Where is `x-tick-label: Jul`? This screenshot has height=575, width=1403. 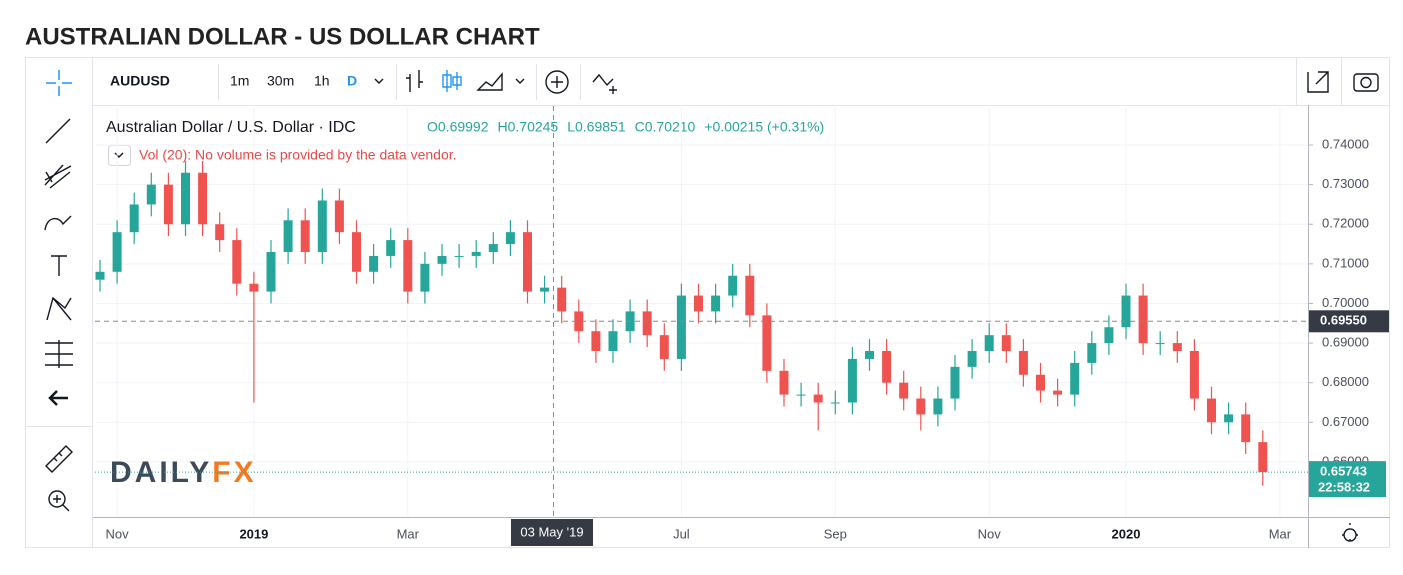
x-tick-label: Jul is located at coordinates (681, 533).